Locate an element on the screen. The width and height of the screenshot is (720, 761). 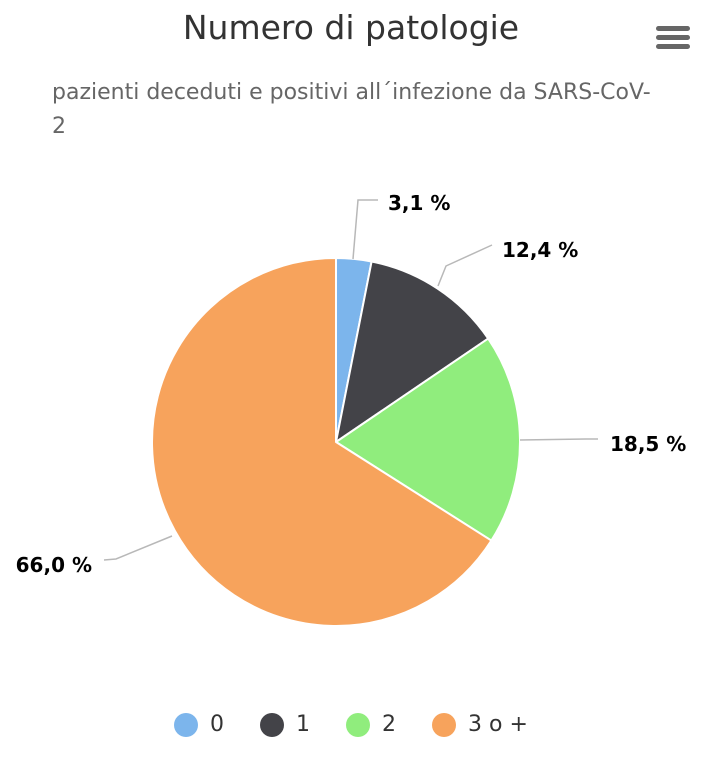
legend-label: 2 is located at coordinates (389, 724).